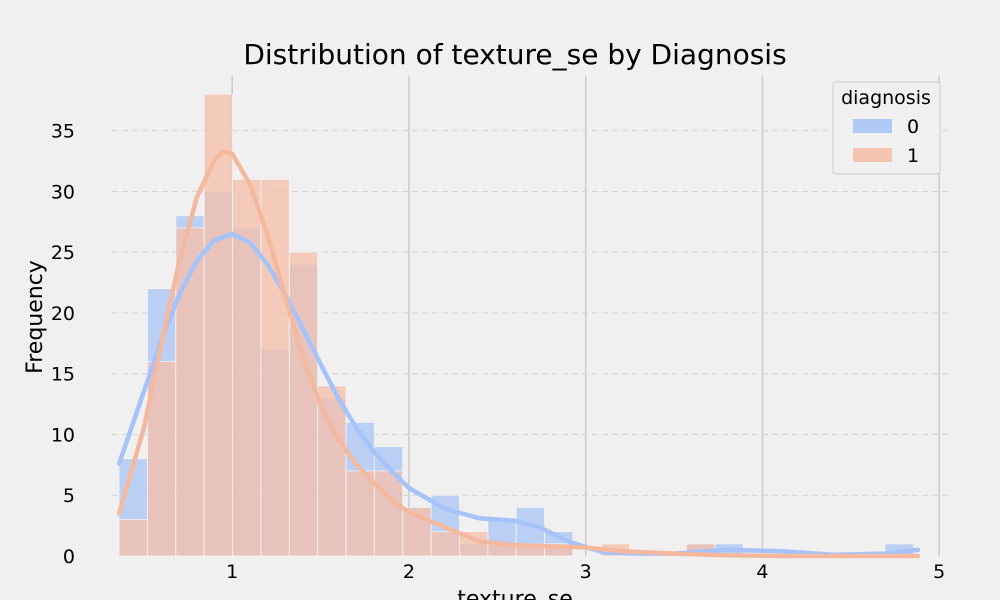 This screenshot has height=600, width=1000. What do you see at coordinates (939, 572) in the screenshot?
I see `x-tick-label: 5` at bounding box center [939, 572].